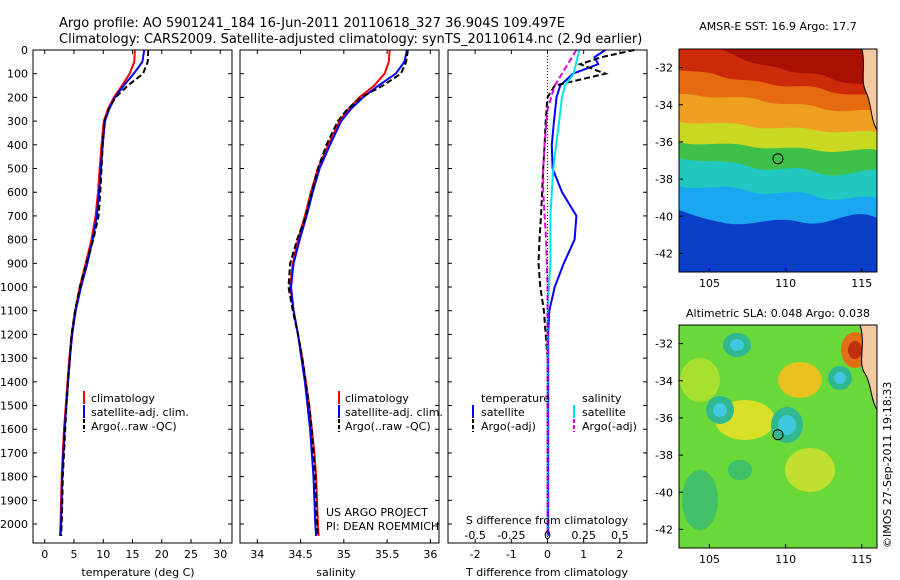  Describe the element at coordinates (503, 412) in the screenshot. I see `legend-temp-satellite-label: satellite` at that location.